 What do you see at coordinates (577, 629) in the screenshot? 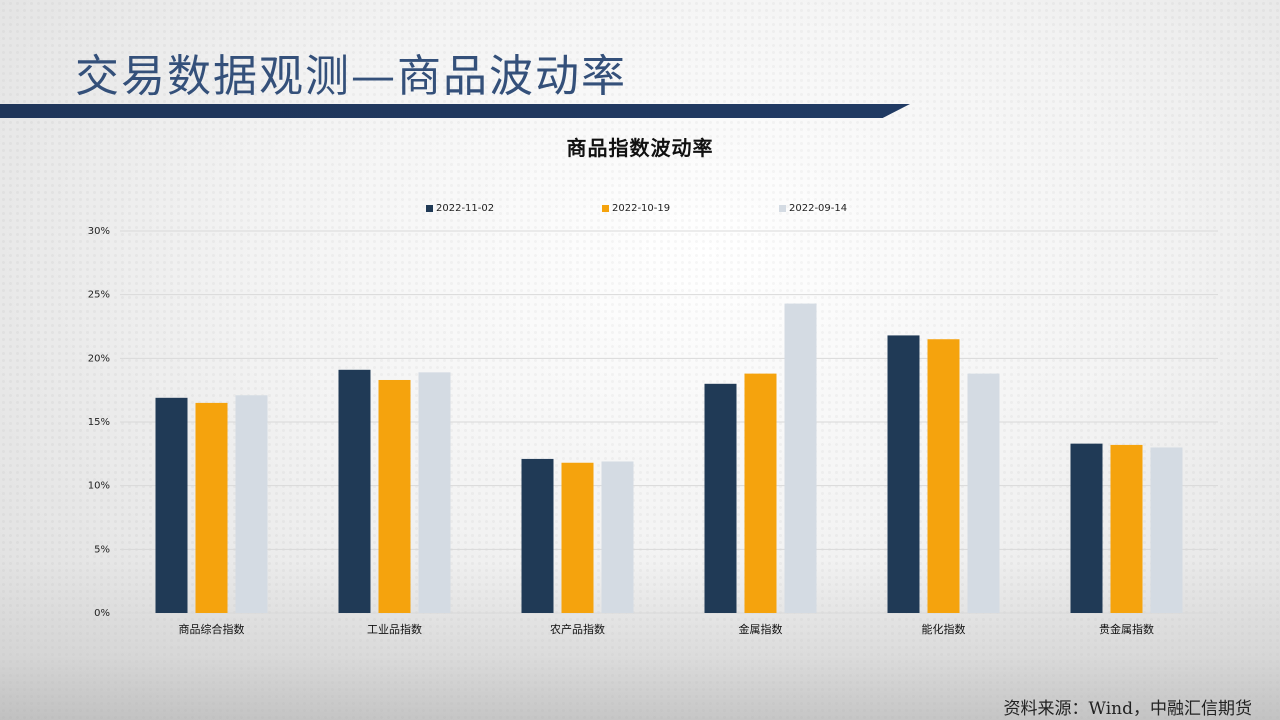
I see `x-category-label: 农产品指数` at bounding box center [577, 629].